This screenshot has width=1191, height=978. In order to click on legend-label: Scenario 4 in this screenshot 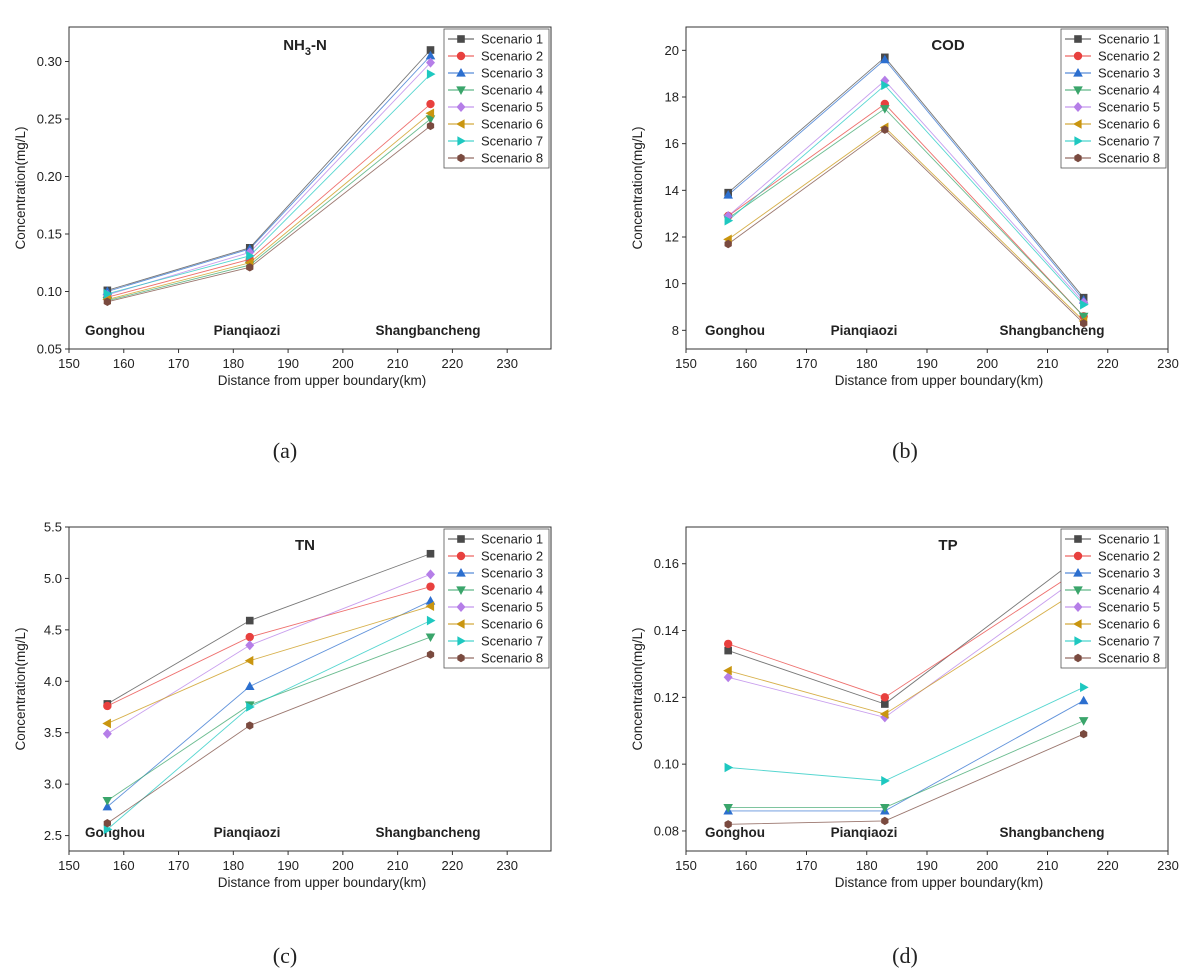, I will do `click(512, 90)`.